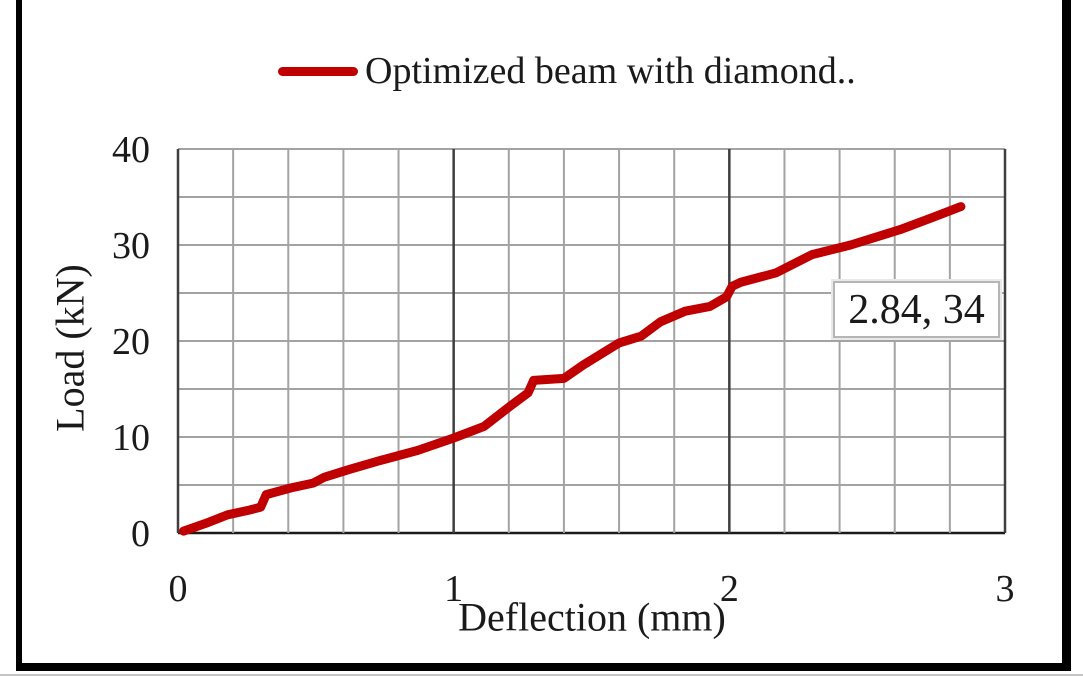  Describe the element at coordinates (131, 438) in the screenshot. I see `y-tick-label: 10` at that location.